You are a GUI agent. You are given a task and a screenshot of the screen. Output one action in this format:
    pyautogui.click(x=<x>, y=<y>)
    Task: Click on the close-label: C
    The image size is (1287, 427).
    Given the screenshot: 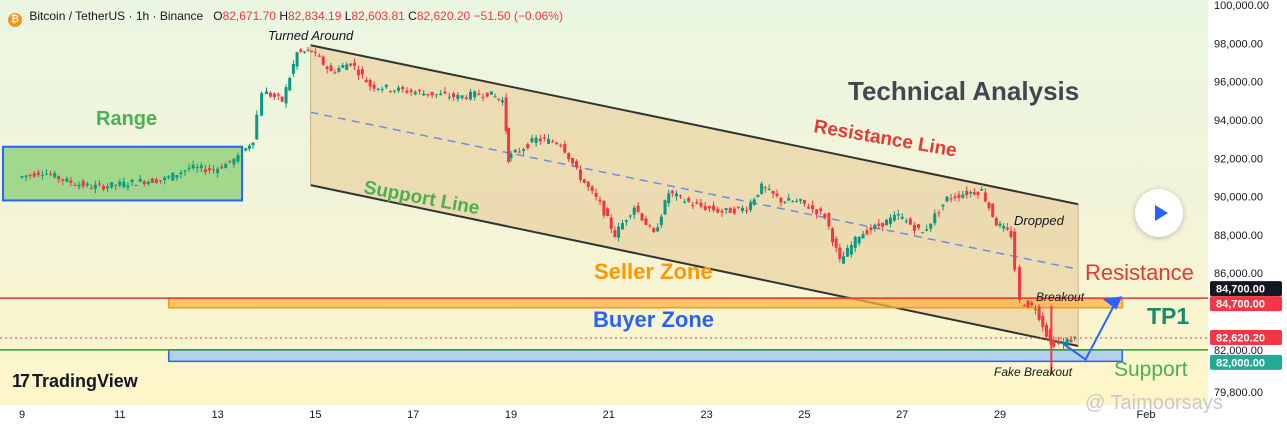 What is the action you would take?
    pyautogui.click(x=412, y=16)
    